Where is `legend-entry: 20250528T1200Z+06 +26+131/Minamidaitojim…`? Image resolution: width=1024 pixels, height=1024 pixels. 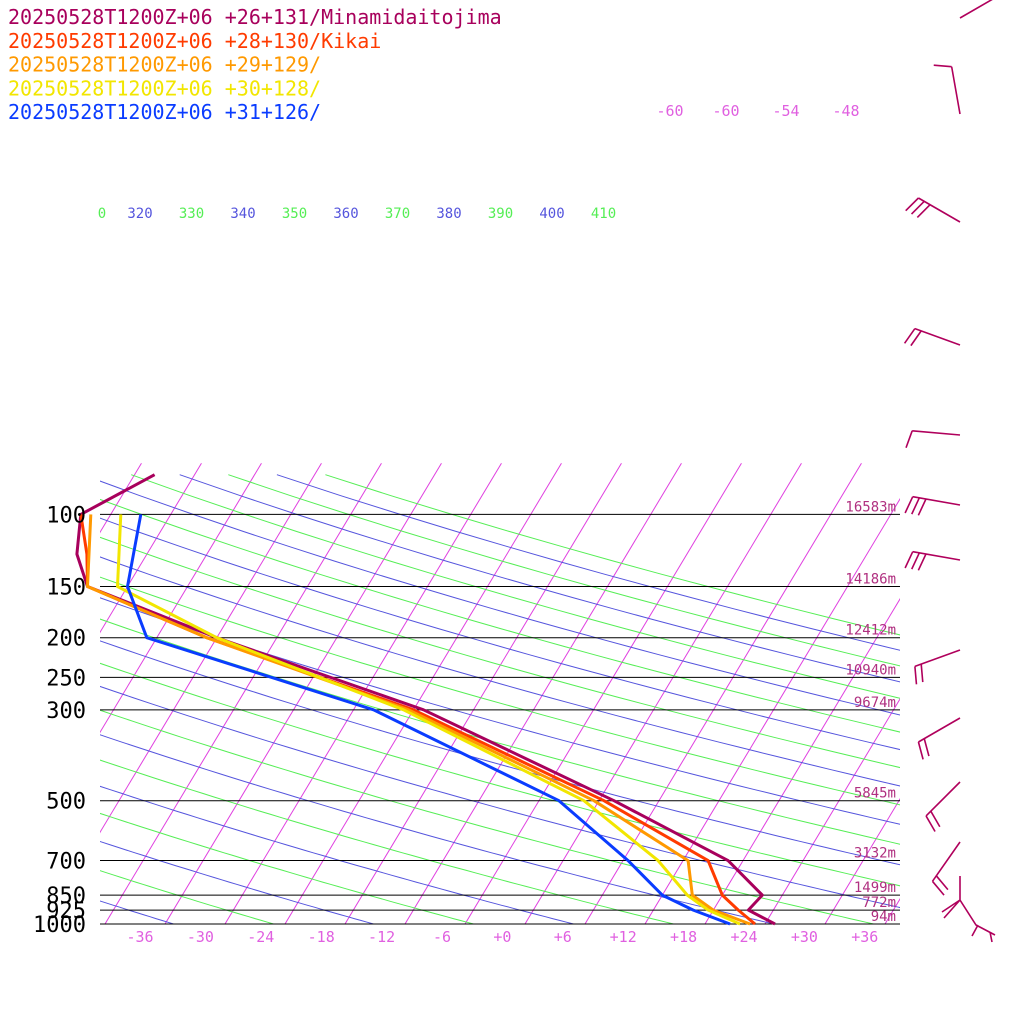 legend-entry: 20250528T1200Z+06 +26+131/Minamidaitojim… is located at coordinates (255, 17).